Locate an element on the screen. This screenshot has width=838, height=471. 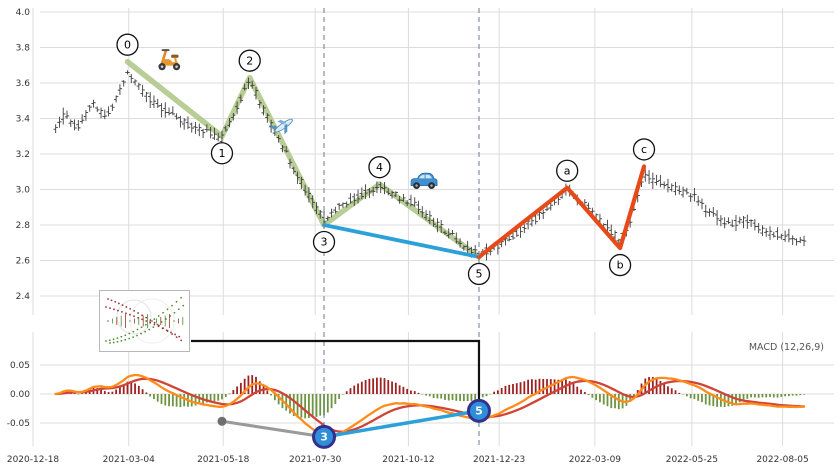
svg-text: 2 is located at coordinates (249, 60).